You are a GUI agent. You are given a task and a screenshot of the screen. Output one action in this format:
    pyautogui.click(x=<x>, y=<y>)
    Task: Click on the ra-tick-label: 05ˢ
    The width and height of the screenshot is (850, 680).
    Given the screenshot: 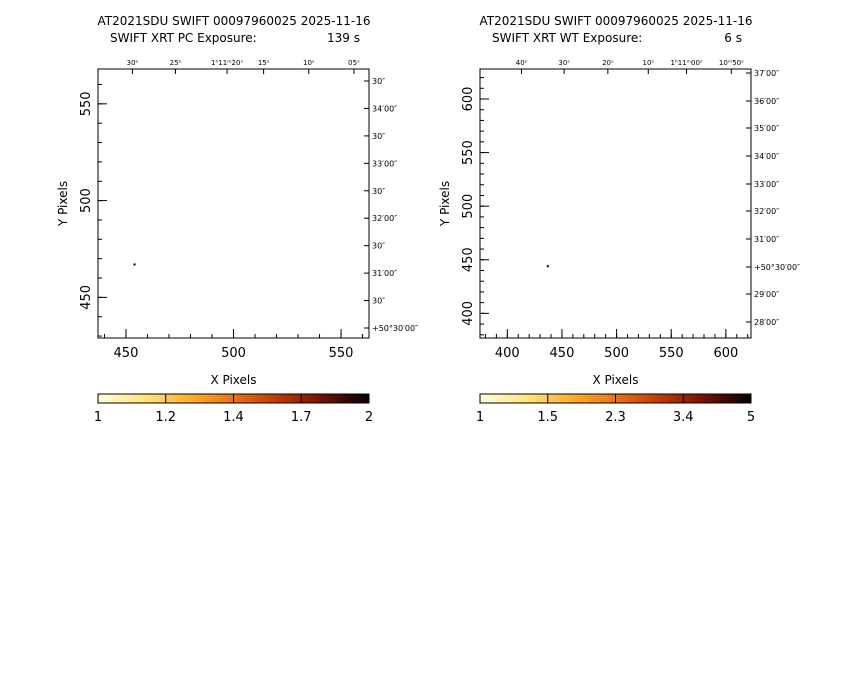 What is the action you would take?
    pyautogui.click(x=354, y=63)
    